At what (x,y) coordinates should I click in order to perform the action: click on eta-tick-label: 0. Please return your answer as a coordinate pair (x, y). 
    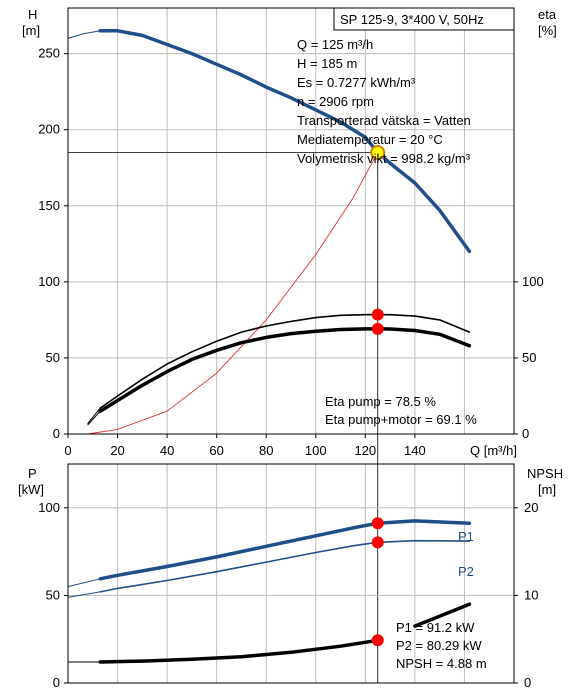
    Looking at the image, I should click on (525, 433).